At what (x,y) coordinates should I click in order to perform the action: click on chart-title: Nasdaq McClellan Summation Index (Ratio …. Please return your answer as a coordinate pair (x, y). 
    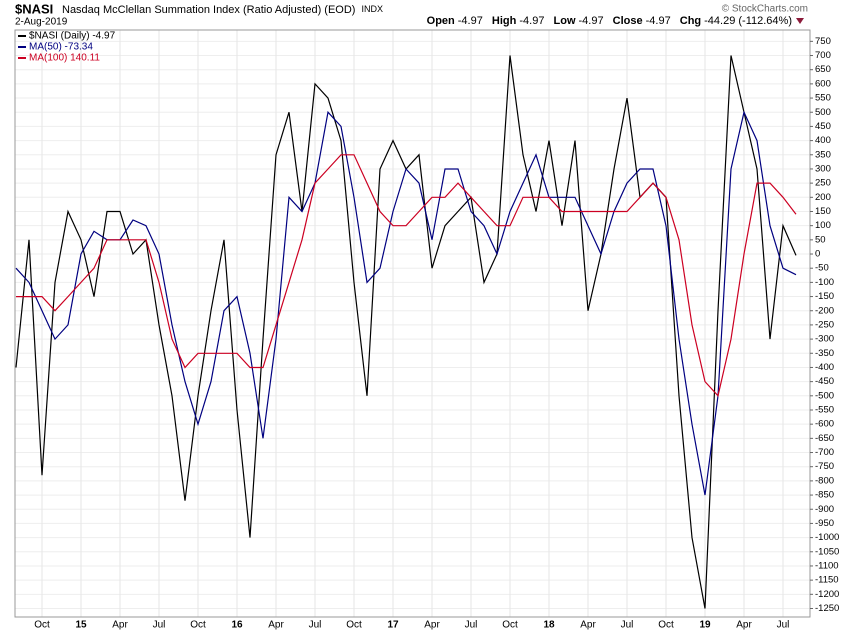
    Looking at the image, I should click on (222, 10).